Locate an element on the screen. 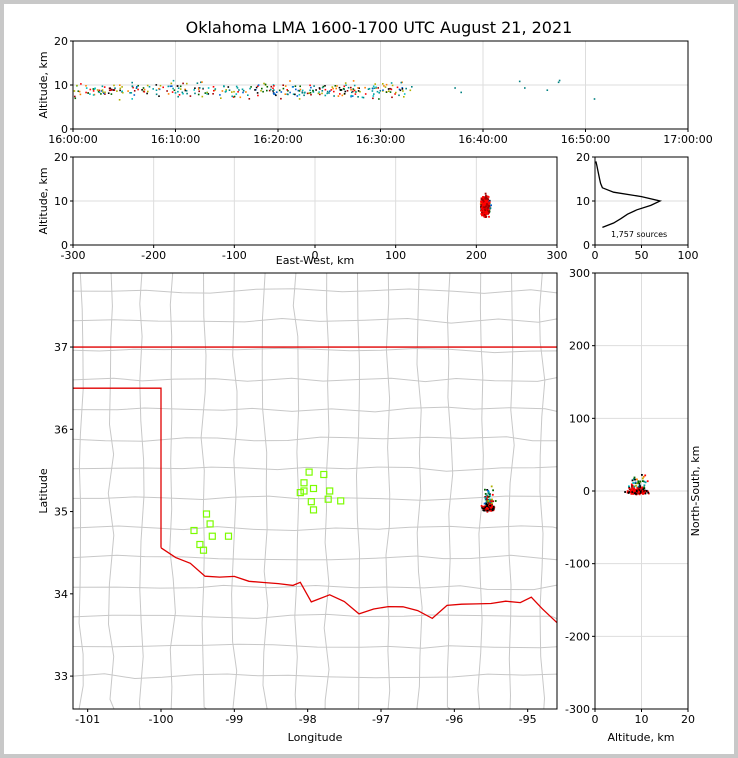 This screenshot has height=758, width=738. x-tick-label: -97 is located at coordinates (381, 719).